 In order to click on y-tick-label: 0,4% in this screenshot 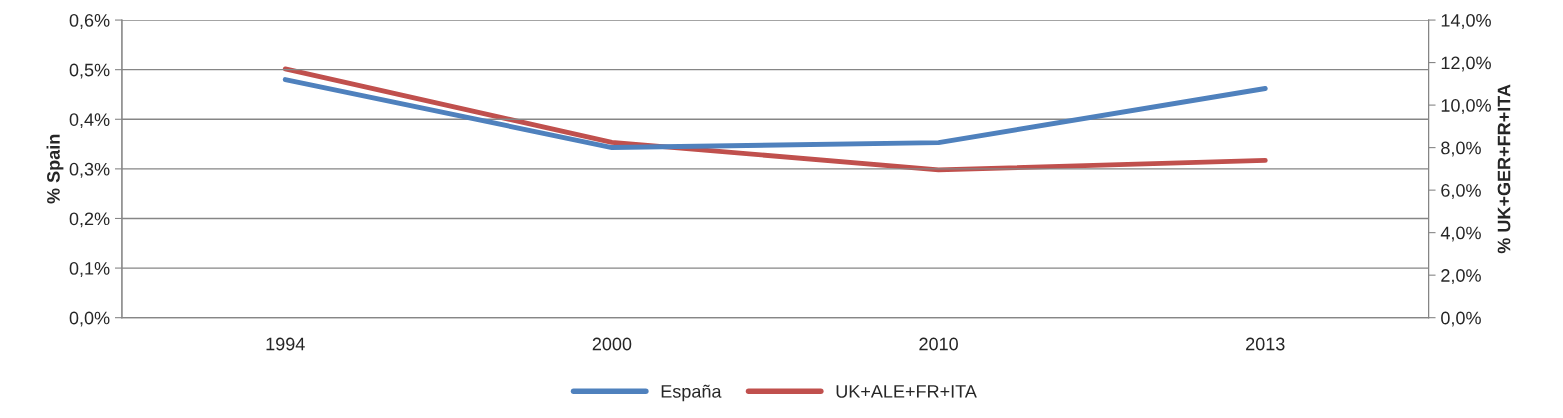, I will do `click(89, 121)`.